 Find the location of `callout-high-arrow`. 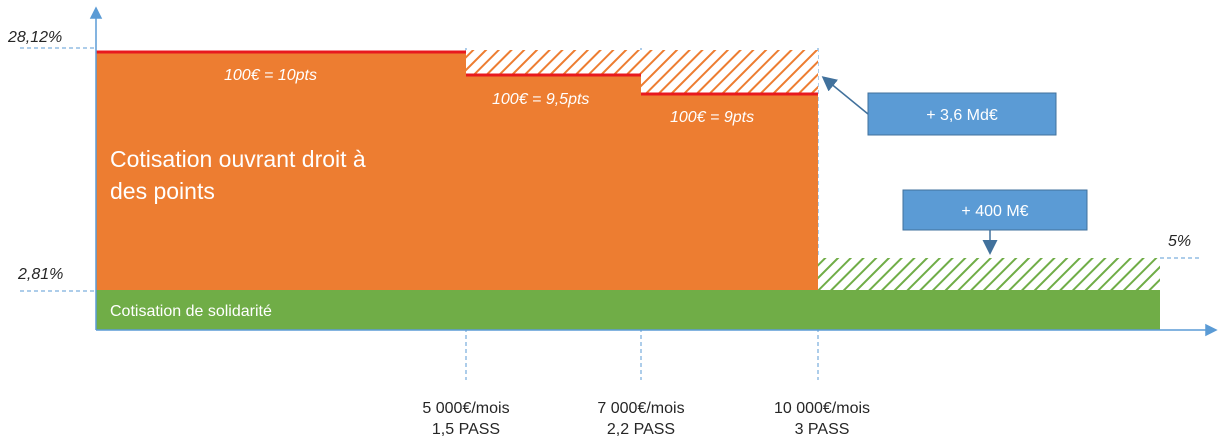

callout-high-arrow is located at coordinates (845, 95).